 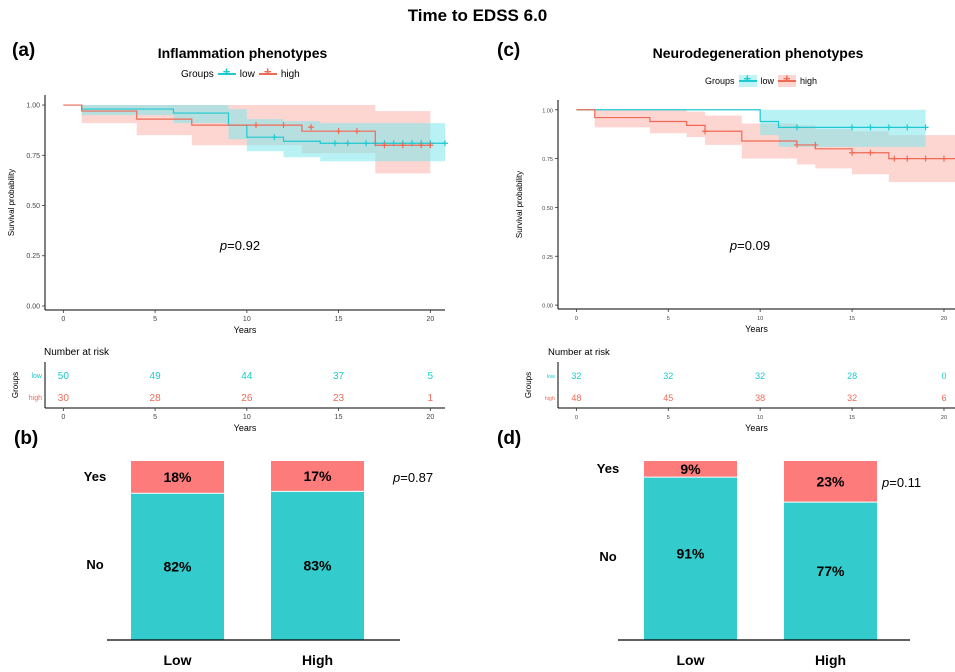 I want to click on risk-count-low: 37, so click(x=339, y=376).